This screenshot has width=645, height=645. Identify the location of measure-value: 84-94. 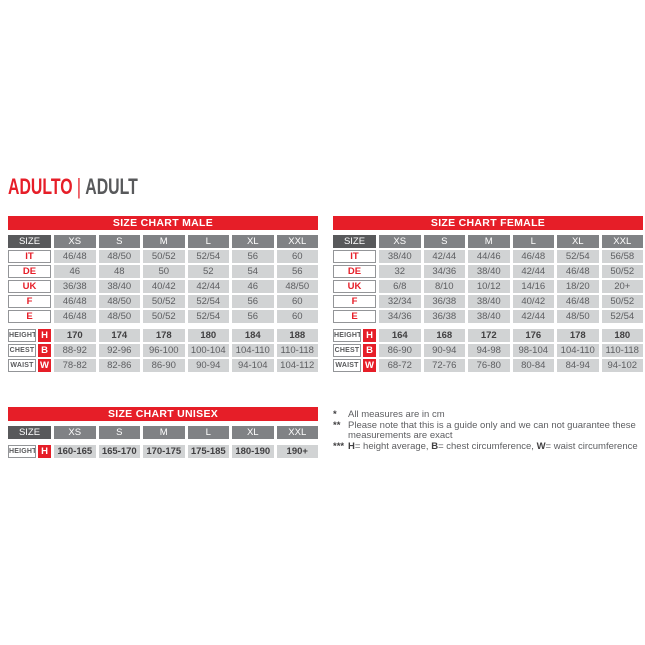
(578, 365).